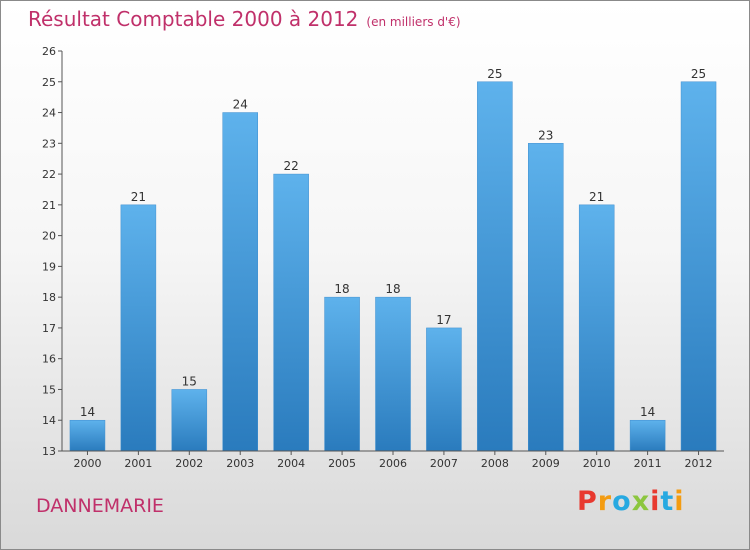 The height and width of the screenshot is (550, 750). What do you see at coordinates (291, 463) in the screenshot?
I see `x-tick-label: 2004` at bounding box center [291, 463].